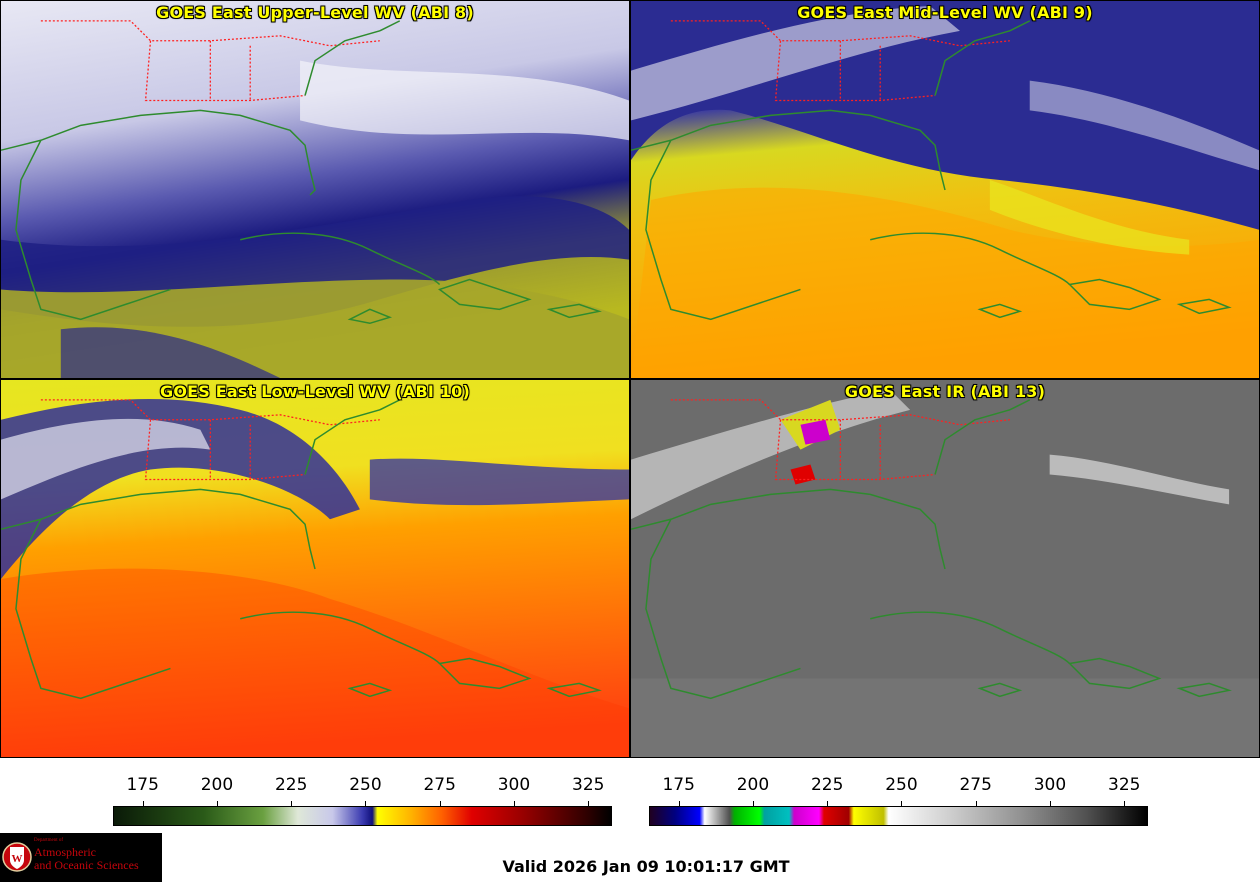 Image resolution: width=1260 pixels, height=882 pixels. What do you see at coordinates (646, 866) in the screenshot?
I see `valid-time: Valid 2026 Jan 09 10:01:17 GMT` at bounding box center [646, 866].